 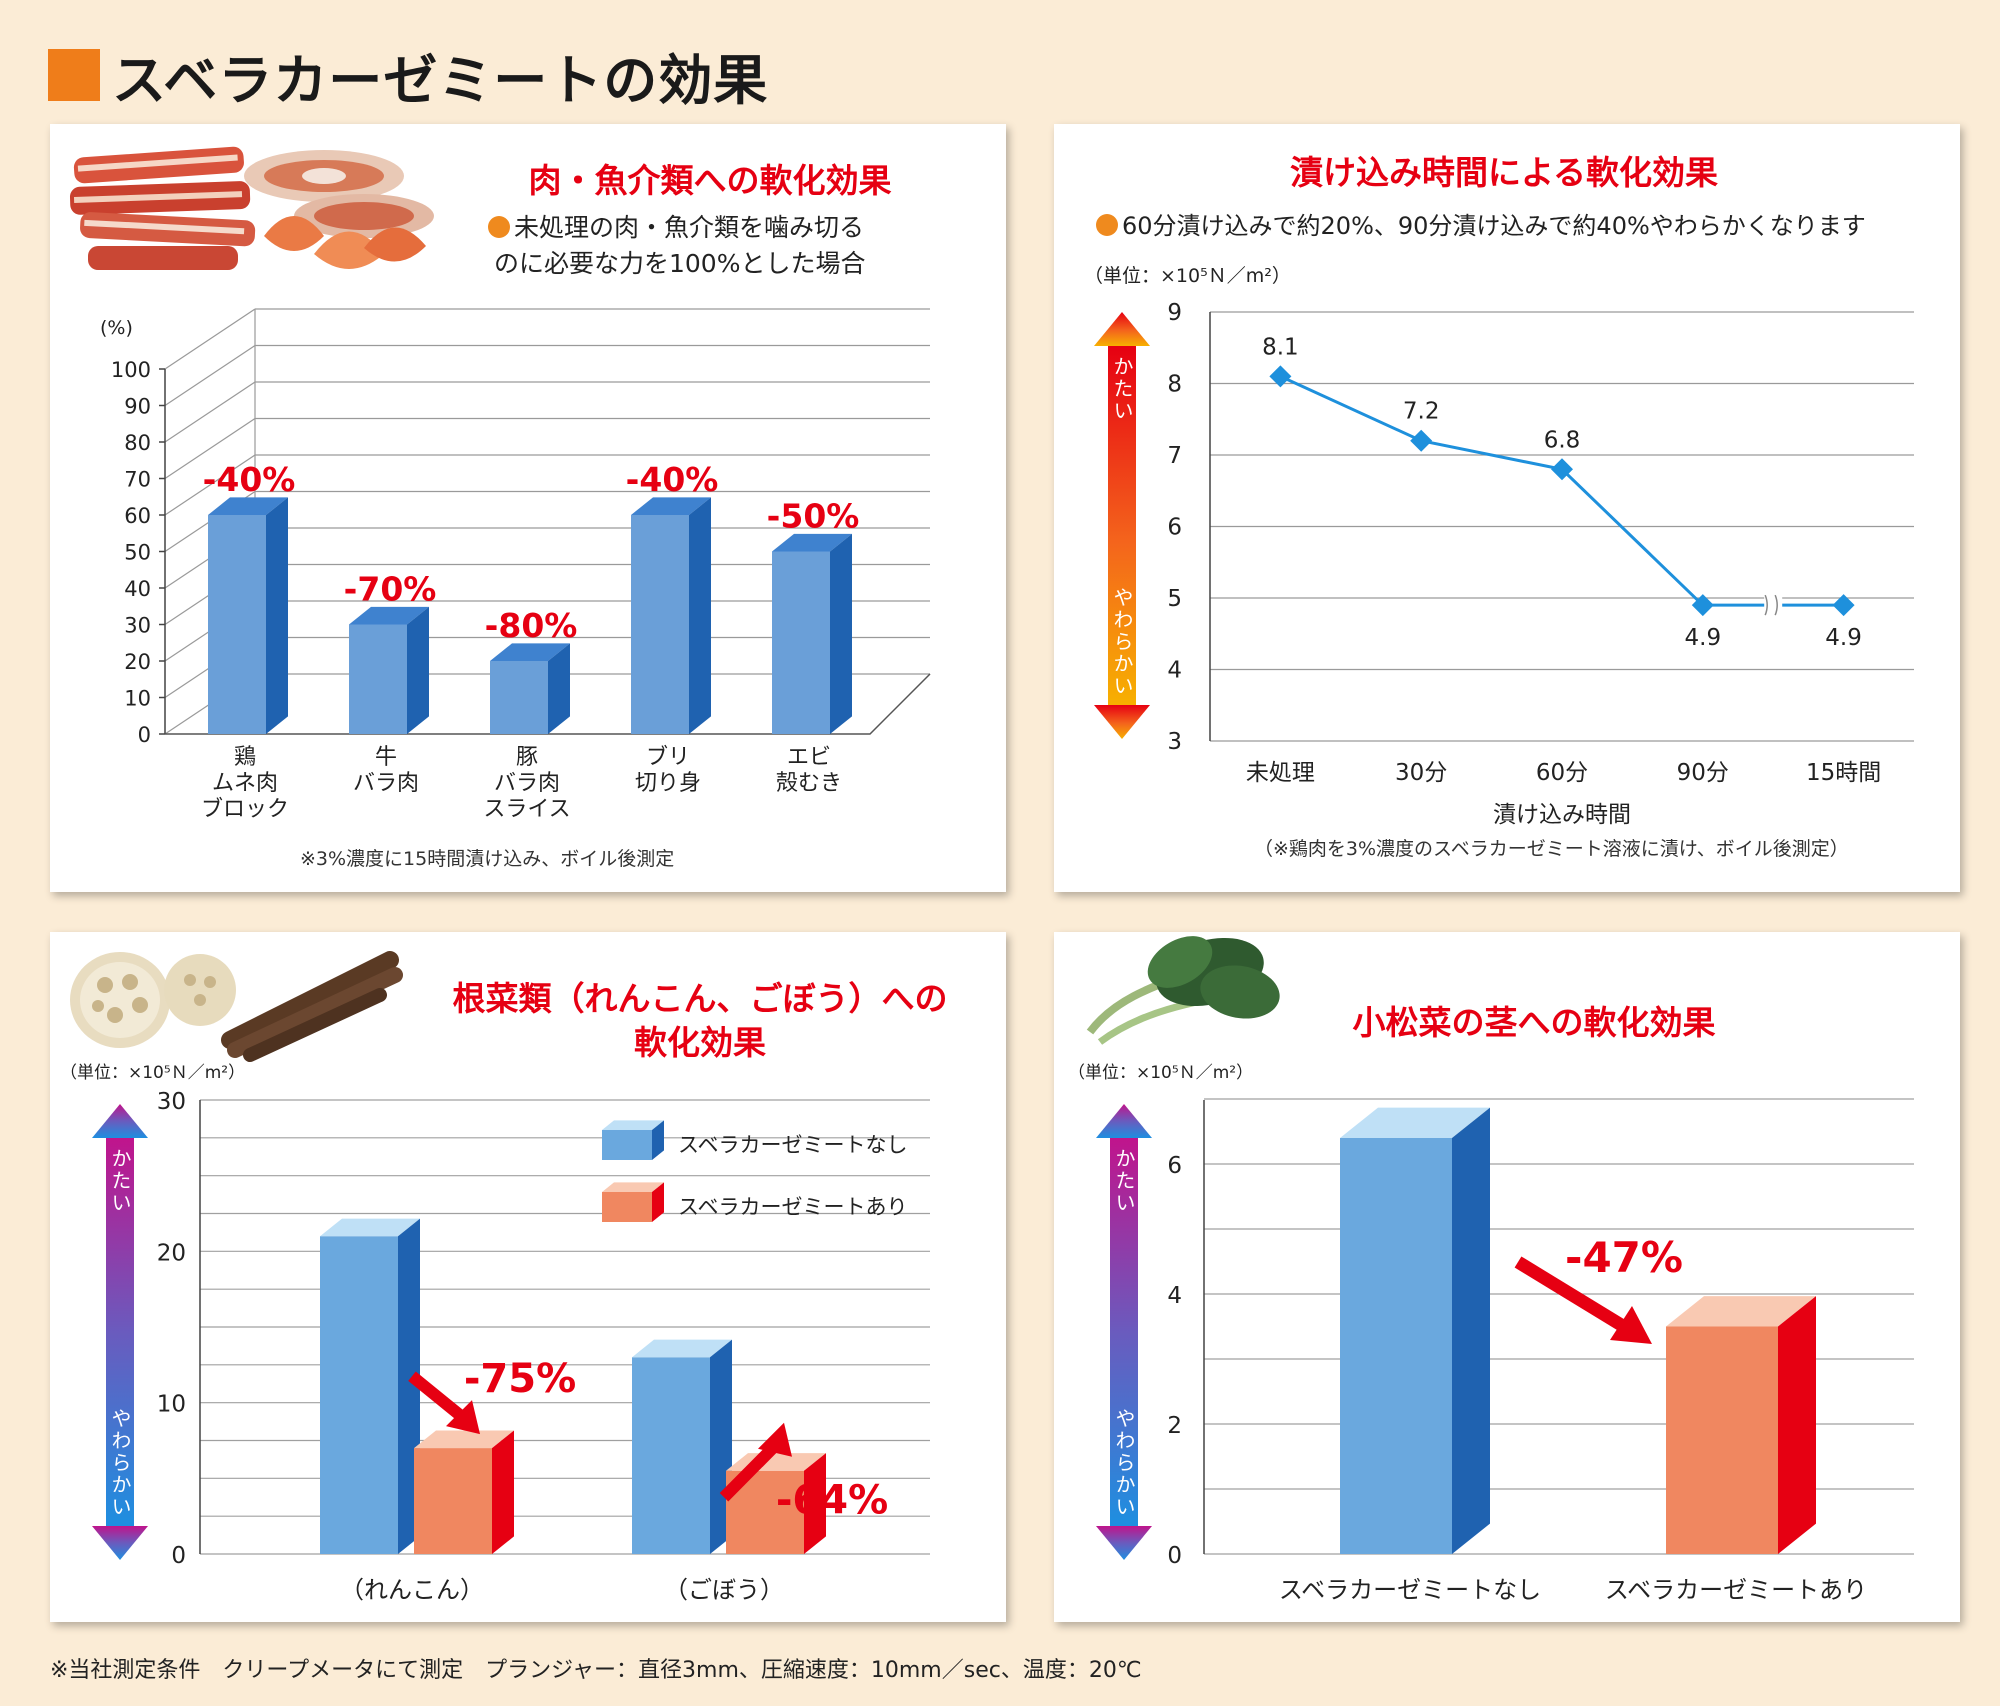 I want to click on komatsuna-photo-icon, so click(x=1180, y=992).